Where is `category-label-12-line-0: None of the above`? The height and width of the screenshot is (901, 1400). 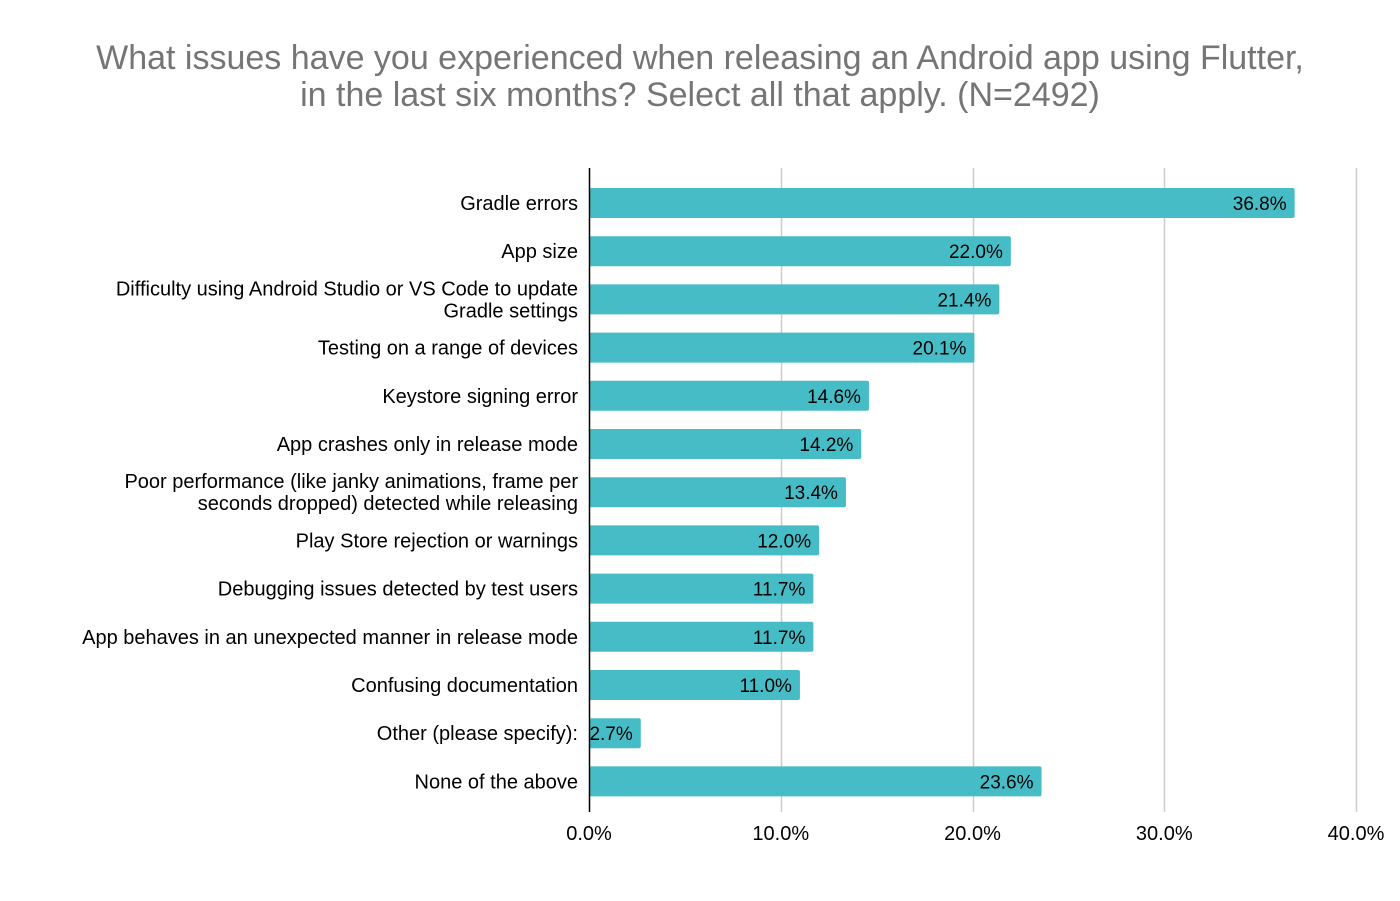
category-label-12-line-0: None of the above is located at coordinates (496, 782).